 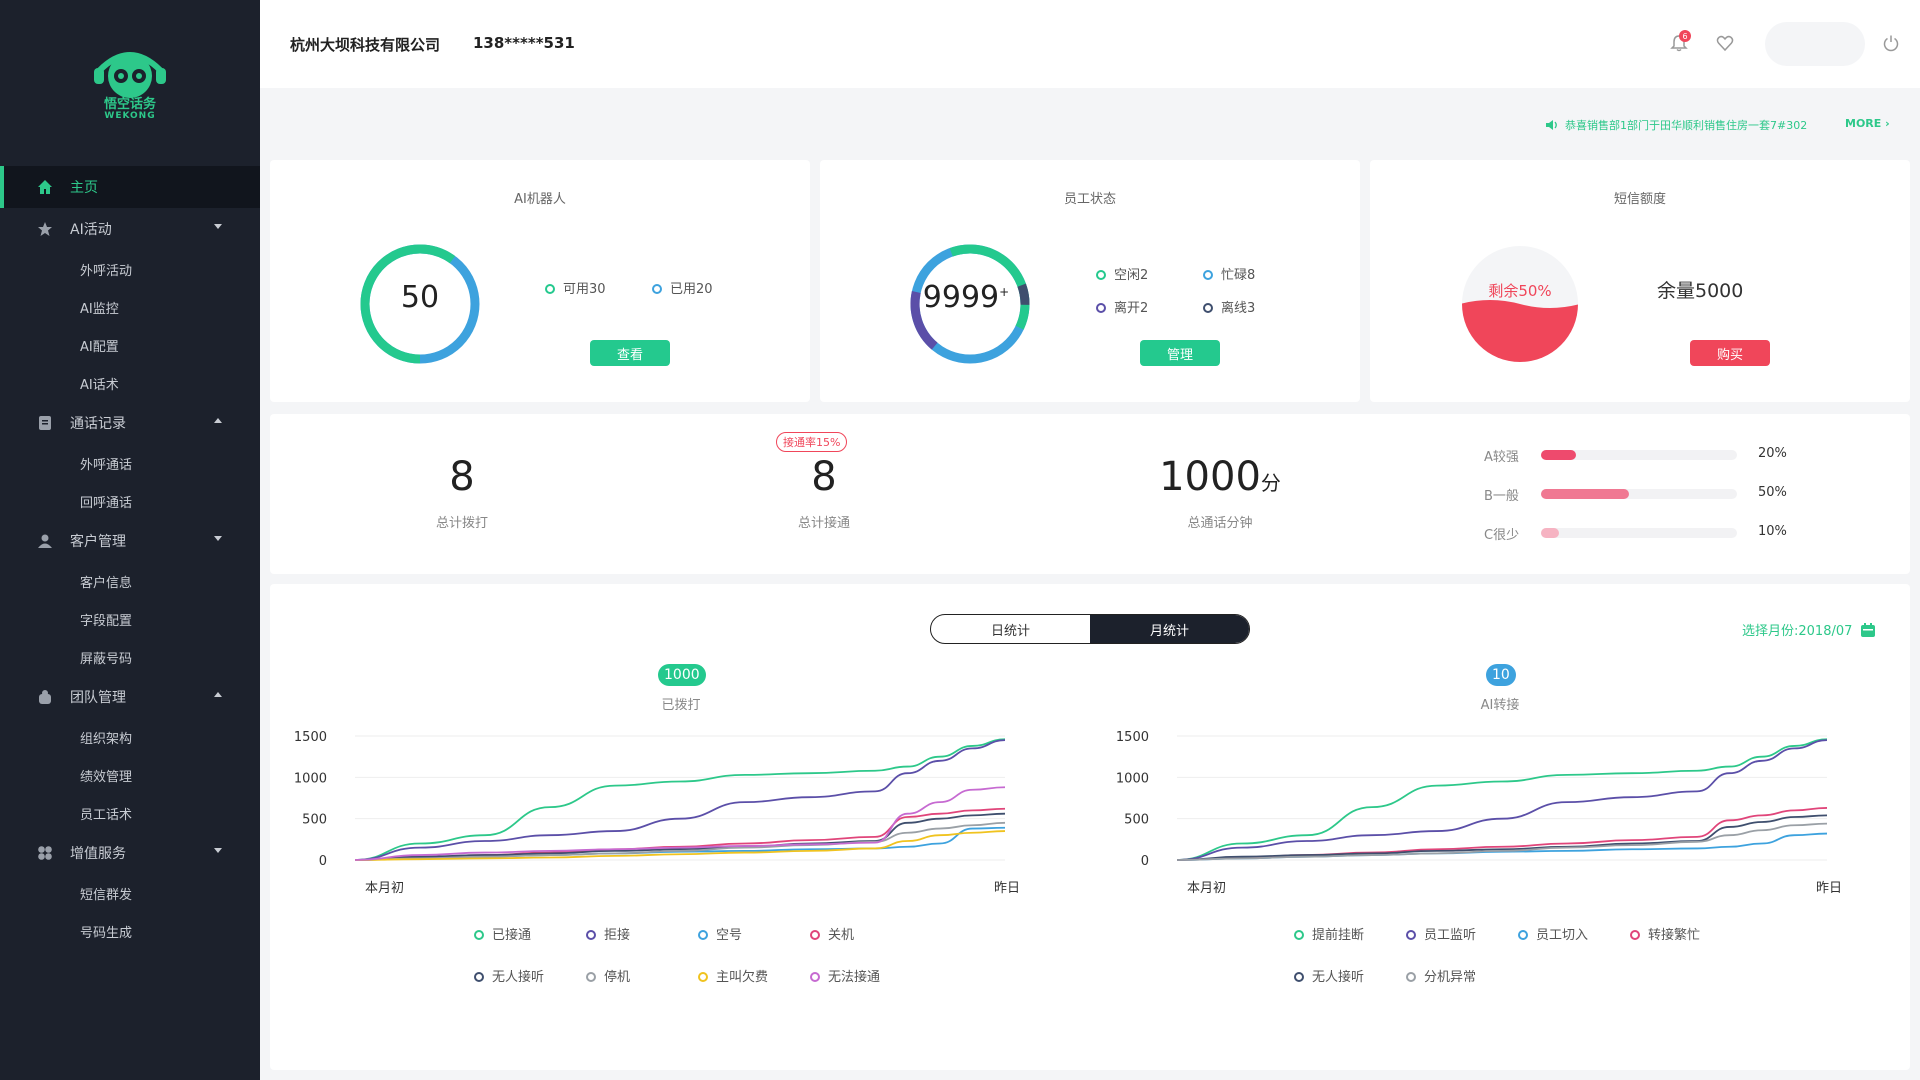 I want to click on sidebar-subitem-sms-broadcast: 短信群发, so click(x=106, y=895).